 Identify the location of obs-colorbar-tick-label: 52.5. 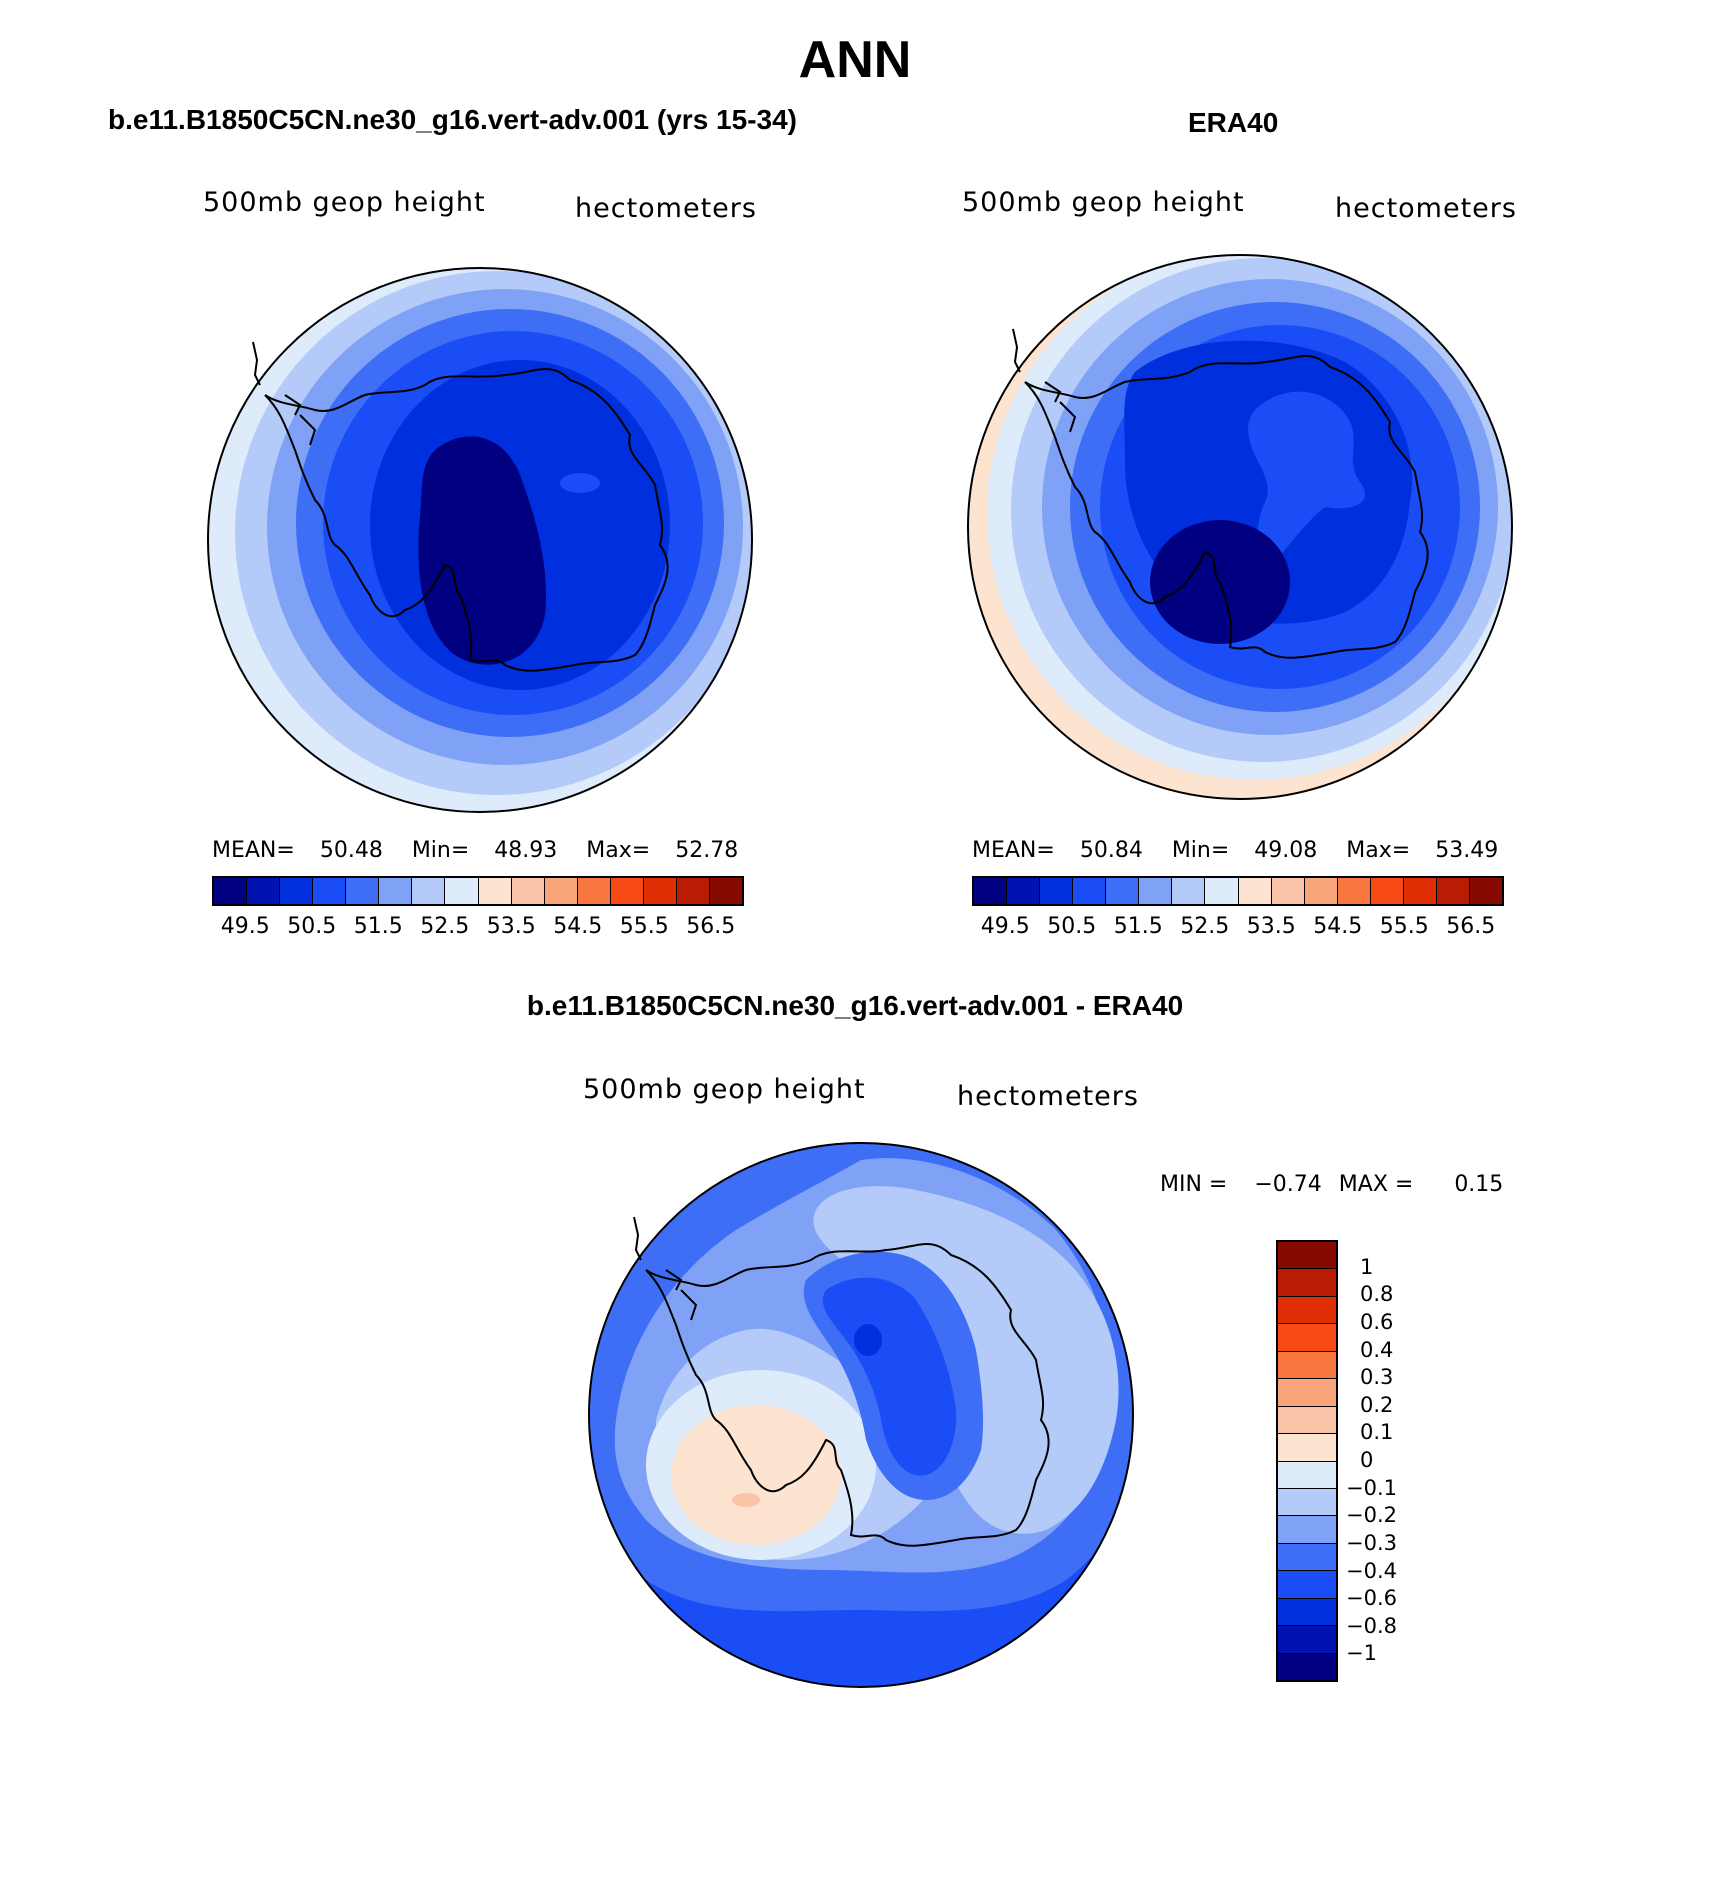
(1205, 926).